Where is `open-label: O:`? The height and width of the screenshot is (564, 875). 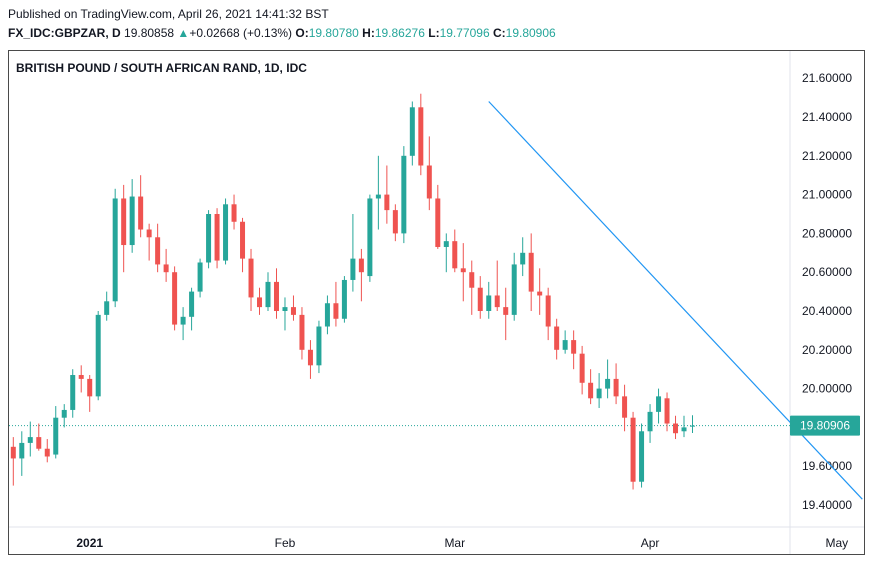
open-label: O: is located at coordinates (302, 33).